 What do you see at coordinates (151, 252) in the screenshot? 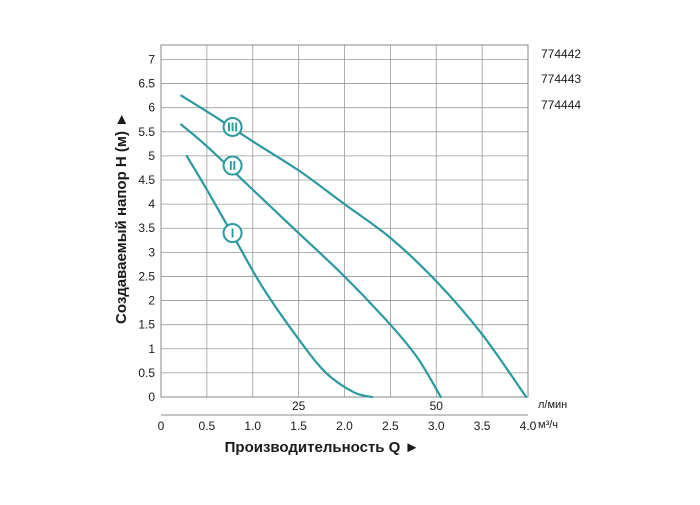
I see `y-tick-label: 3` at bounding box center [151, 252].